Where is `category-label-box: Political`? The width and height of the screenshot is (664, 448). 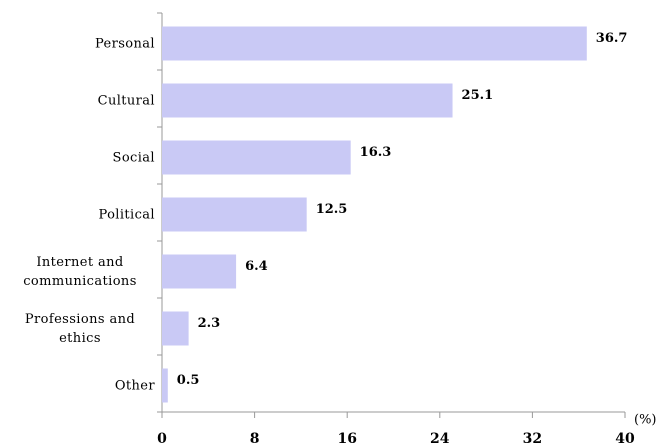
category-label-box: Political is located at coordinates (80, 214).